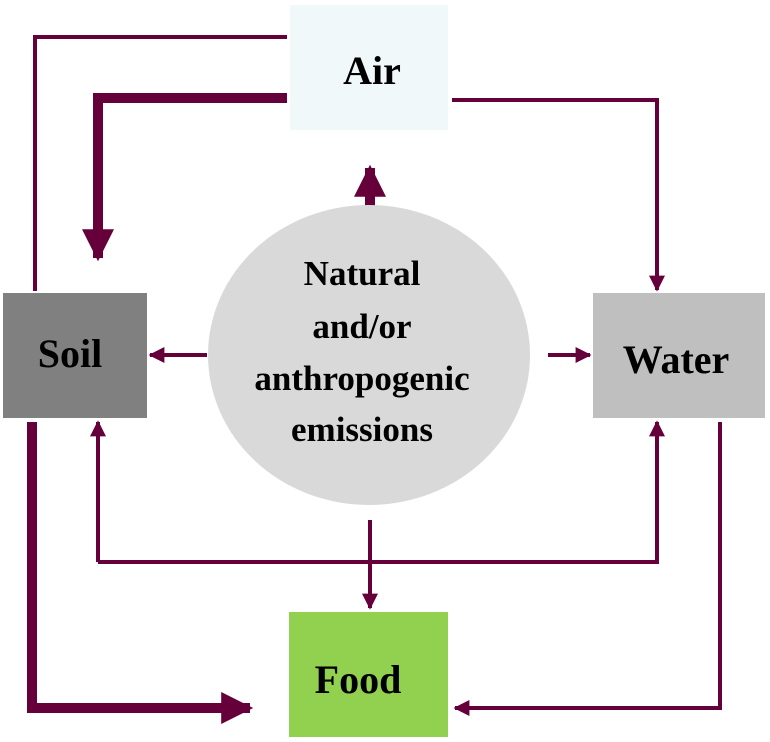 The width and height of the screenshot is (770, 742). I want to click on arrow-soil-food, so click(140, 573).